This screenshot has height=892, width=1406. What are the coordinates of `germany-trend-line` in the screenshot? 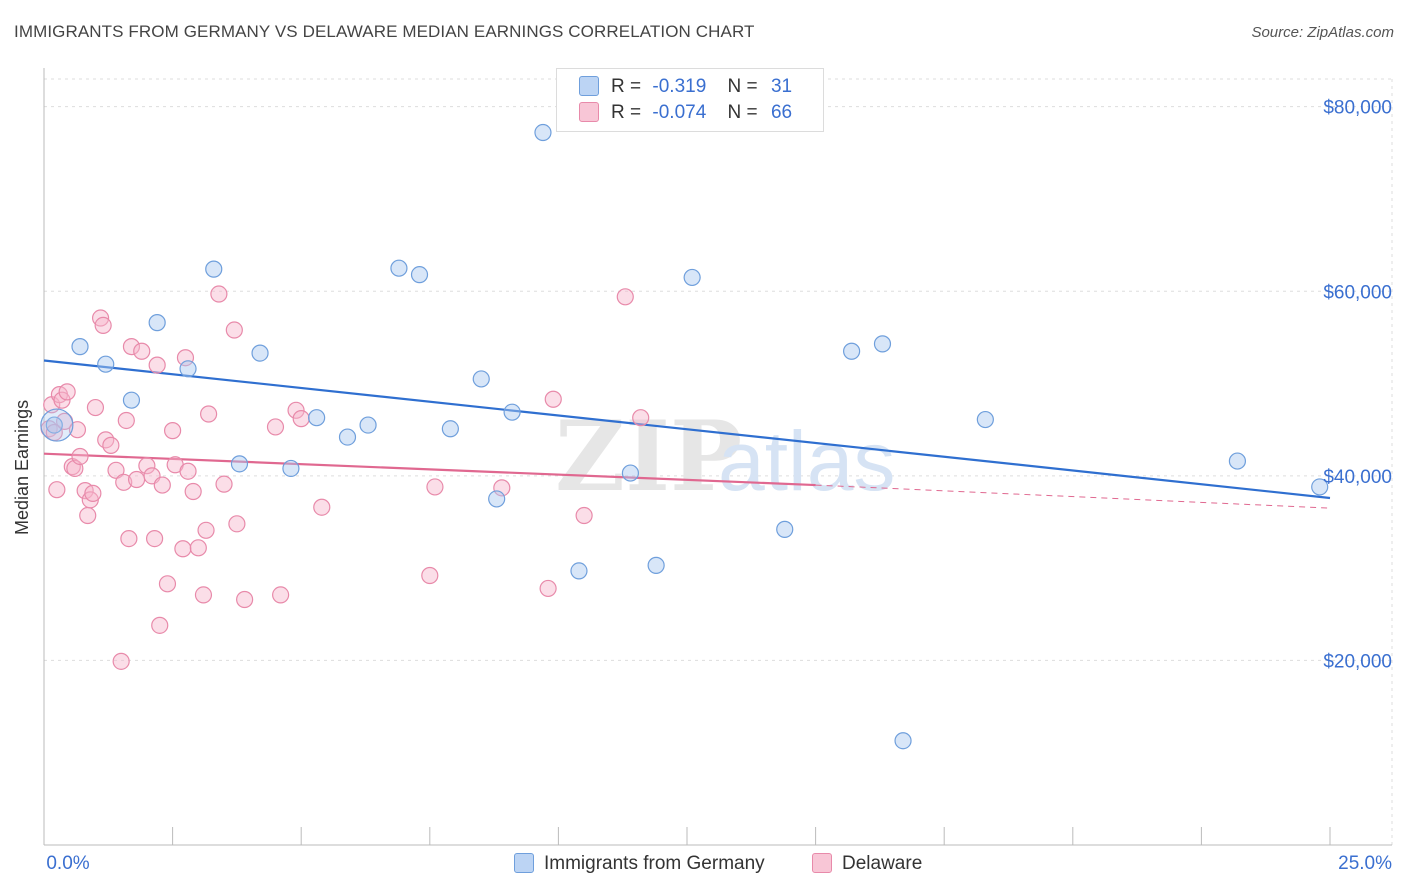 It's located at (687, 429).